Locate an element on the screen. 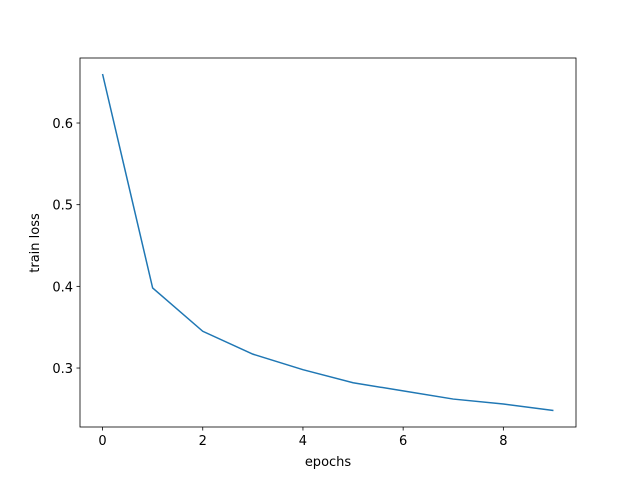 The image size is (640, 480). y-tick-label: 0.3 is located at coordinates (62, 369).